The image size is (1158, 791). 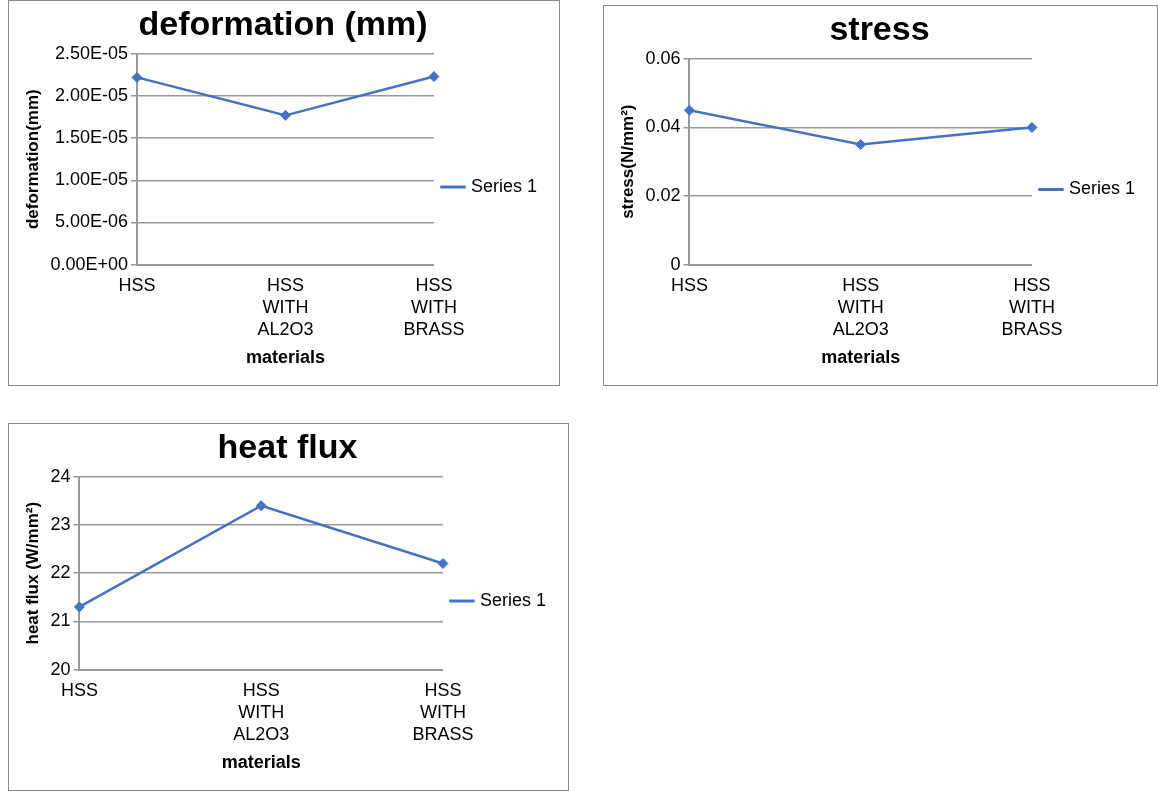 What do you see at coordinates (89, 263) in the screenshot?
I see `y-tick-label: 0.00E+00` at bounding box center [89, 263].